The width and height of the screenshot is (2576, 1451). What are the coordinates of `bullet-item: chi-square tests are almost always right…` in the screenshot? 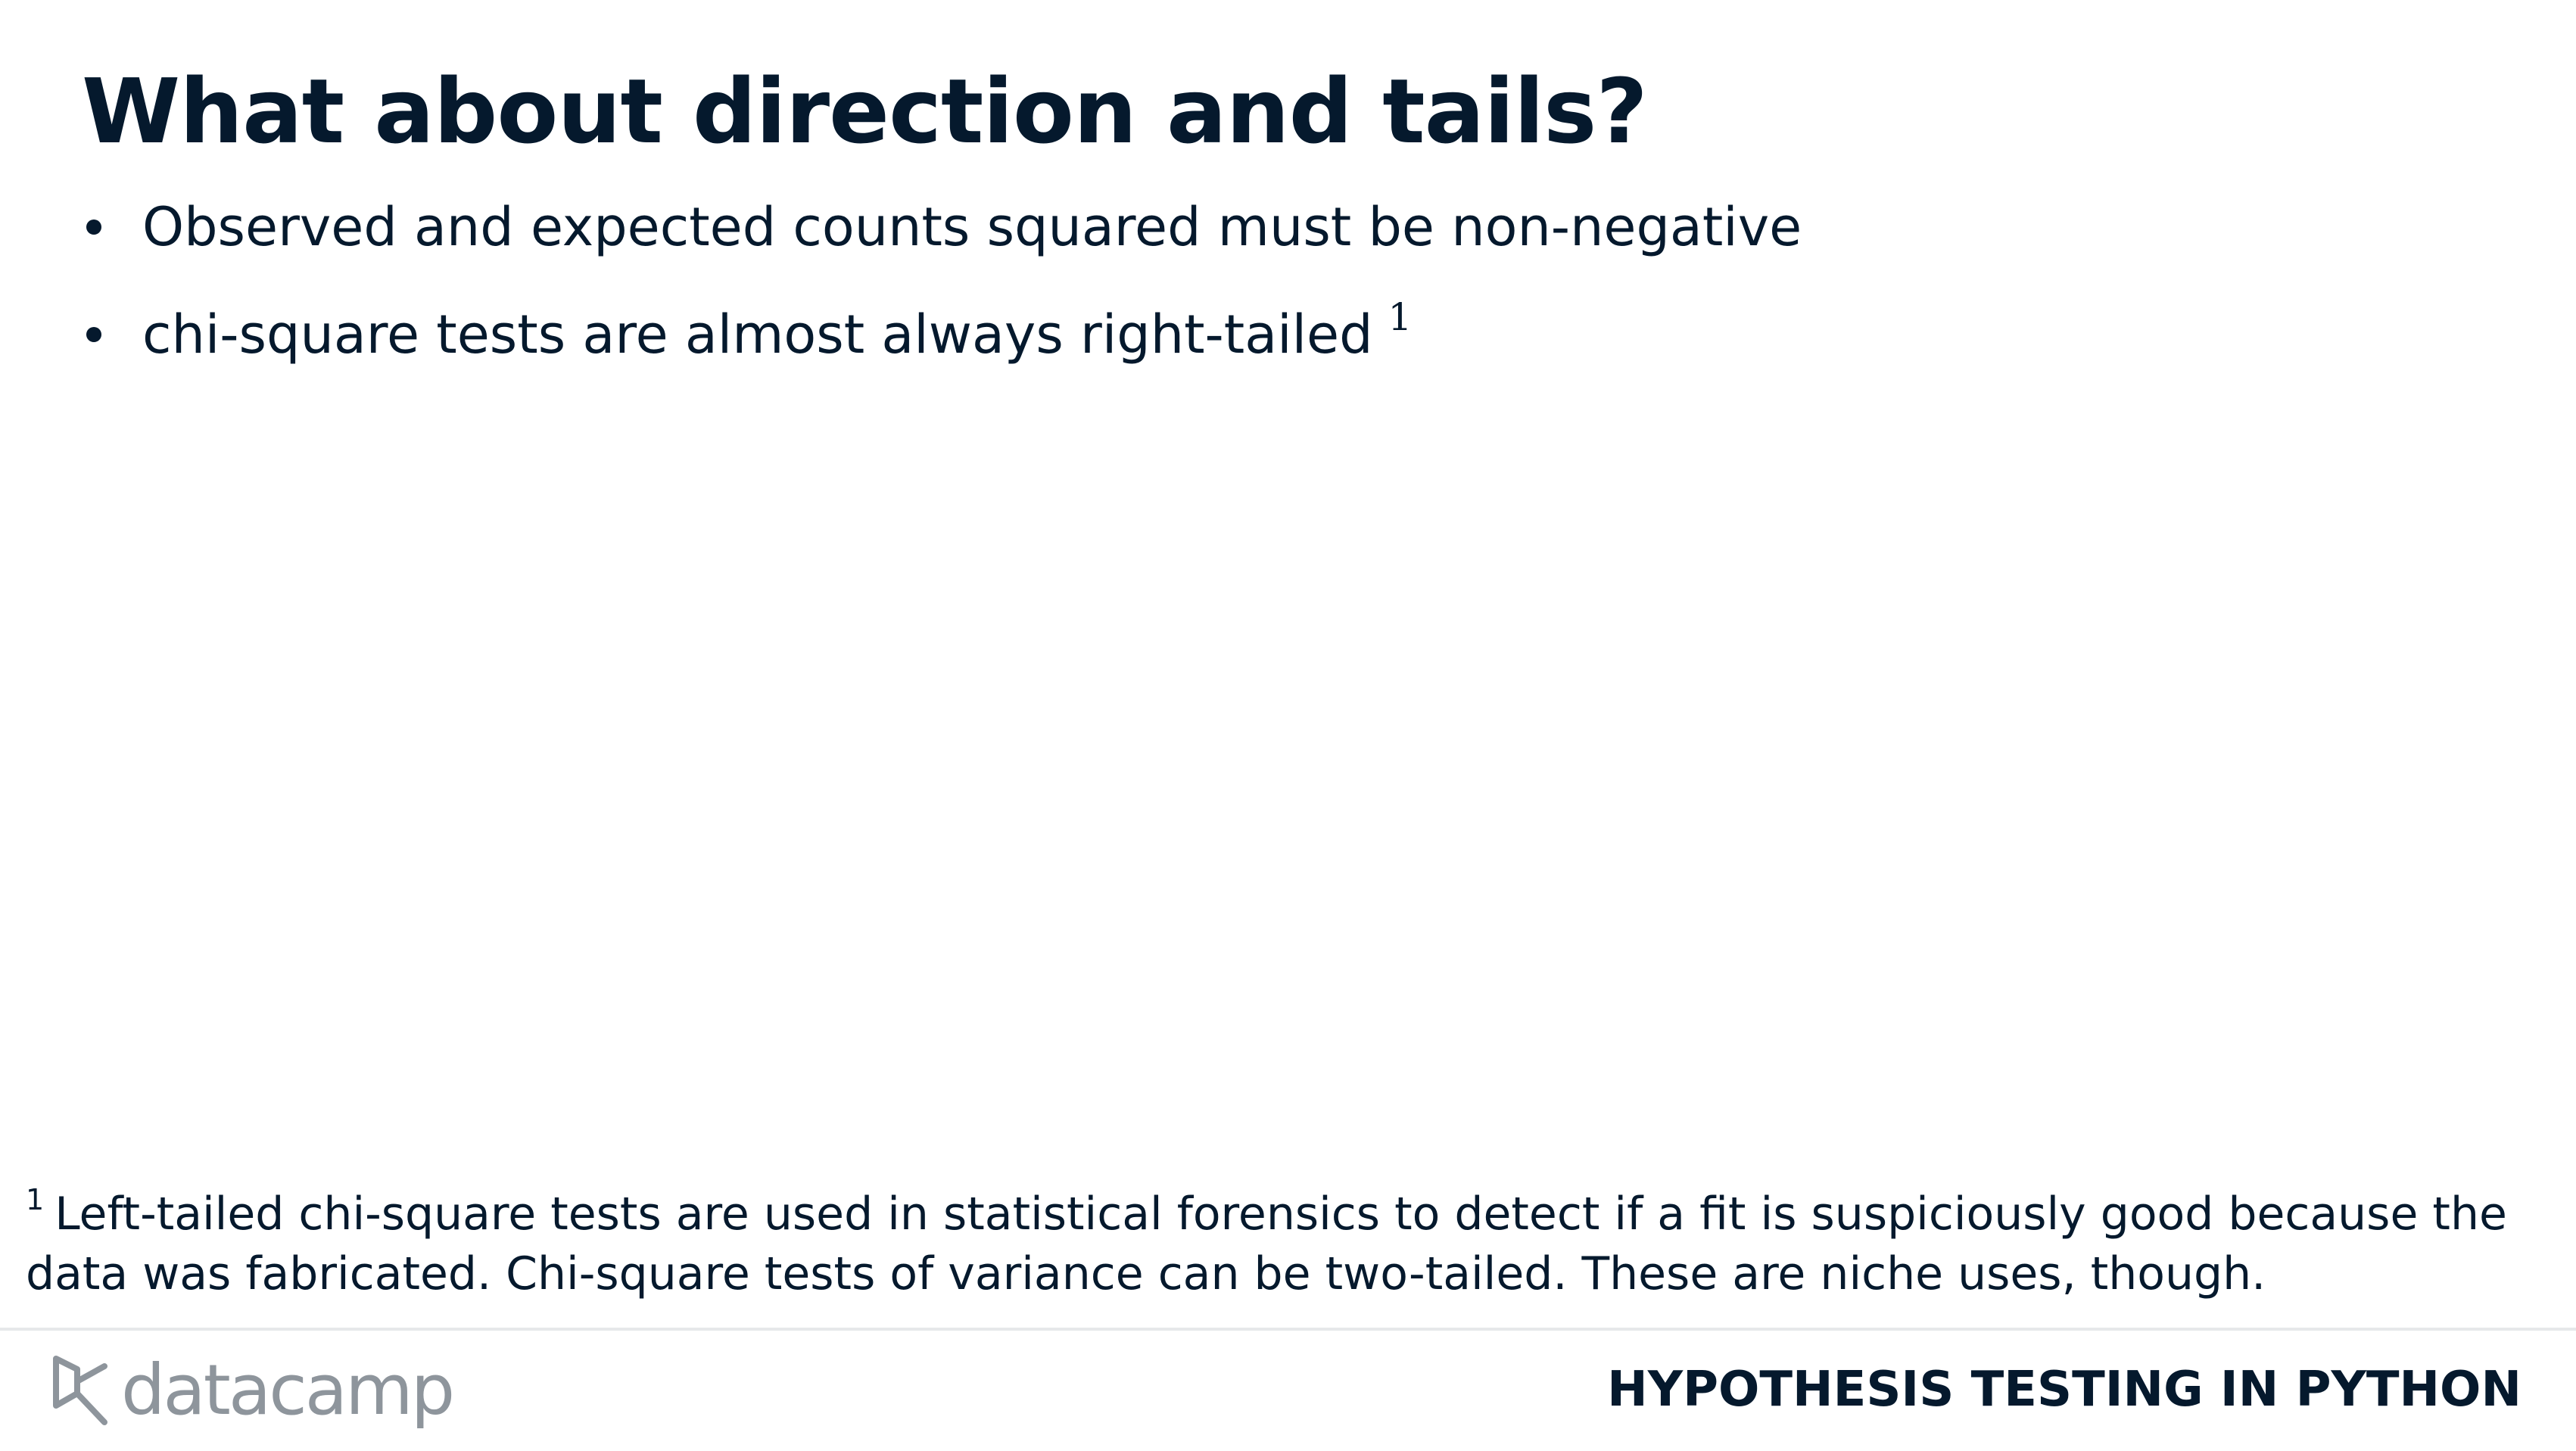 It's located at (942, 336).